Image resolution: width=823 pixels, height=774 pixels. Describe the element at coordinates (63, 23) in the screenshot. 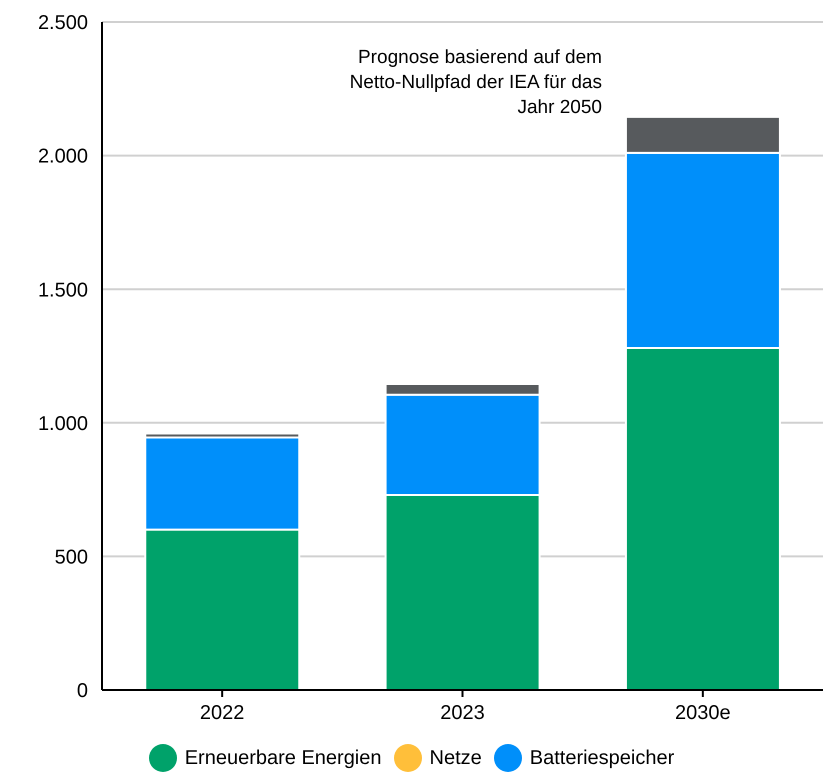

I see `y-tick-label: 2.500` at that location.